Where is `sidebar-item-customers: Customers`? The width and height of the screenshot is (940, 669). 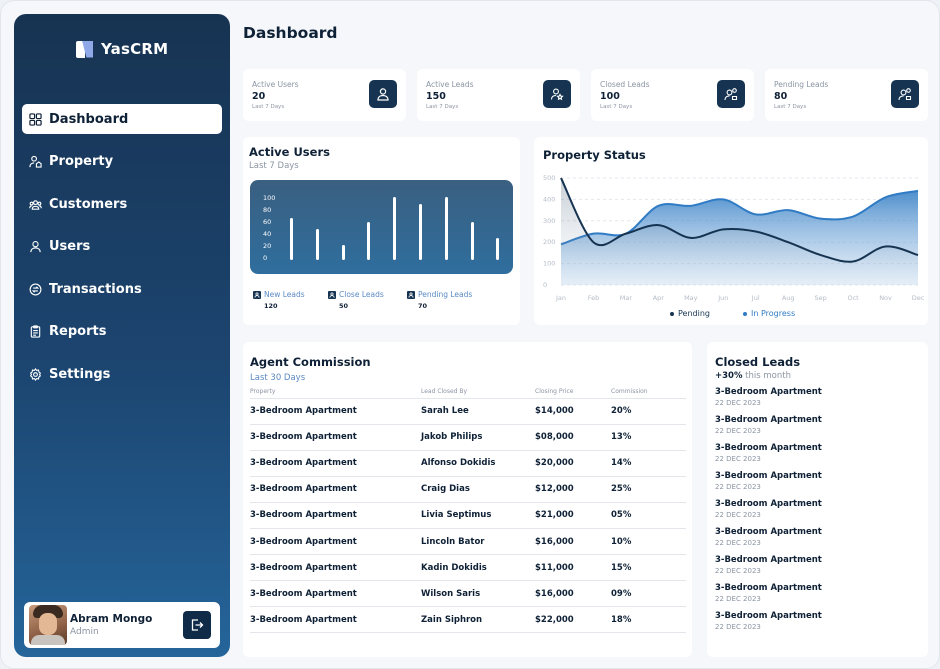 sidebar-item-customers: Customers is located at coordinates (122, 204).